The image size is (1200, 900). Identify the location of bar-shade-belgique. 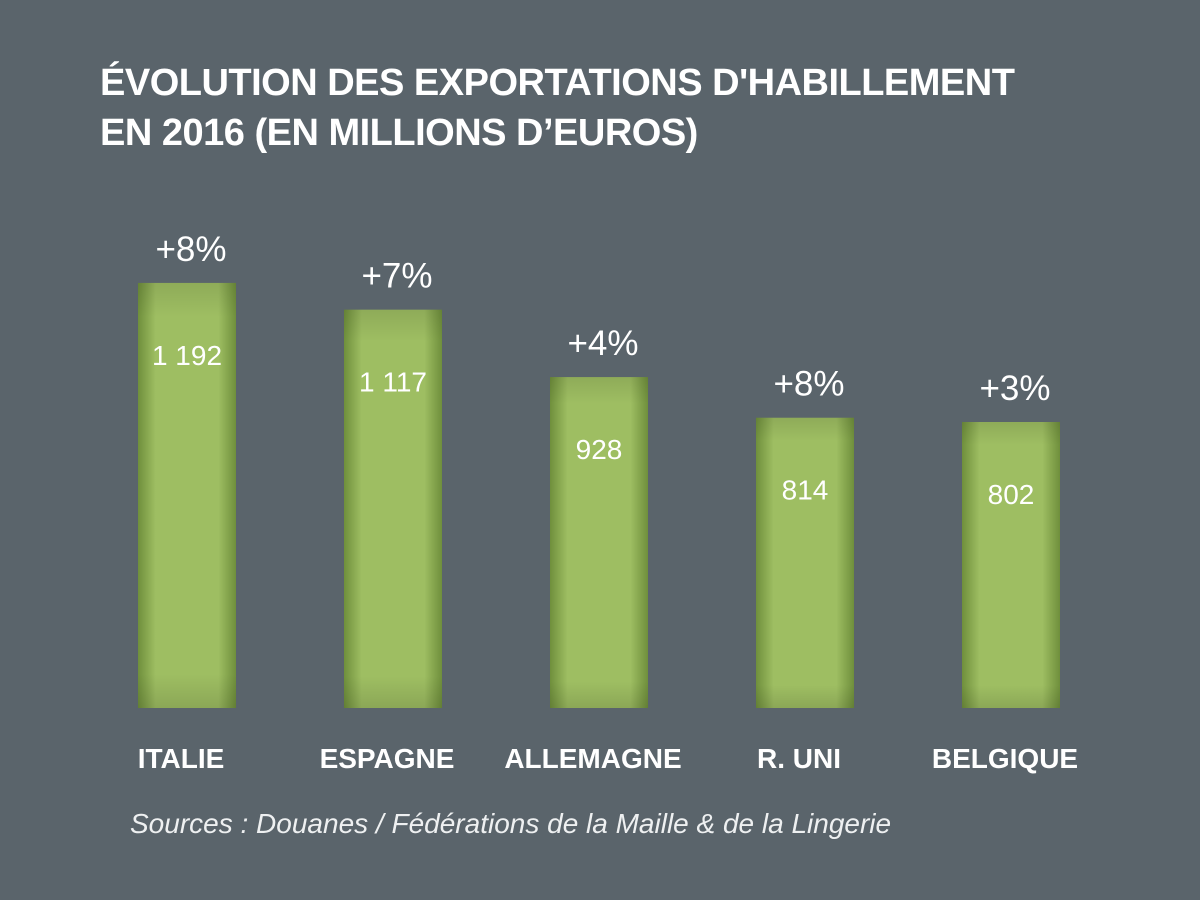
(1011, 565).